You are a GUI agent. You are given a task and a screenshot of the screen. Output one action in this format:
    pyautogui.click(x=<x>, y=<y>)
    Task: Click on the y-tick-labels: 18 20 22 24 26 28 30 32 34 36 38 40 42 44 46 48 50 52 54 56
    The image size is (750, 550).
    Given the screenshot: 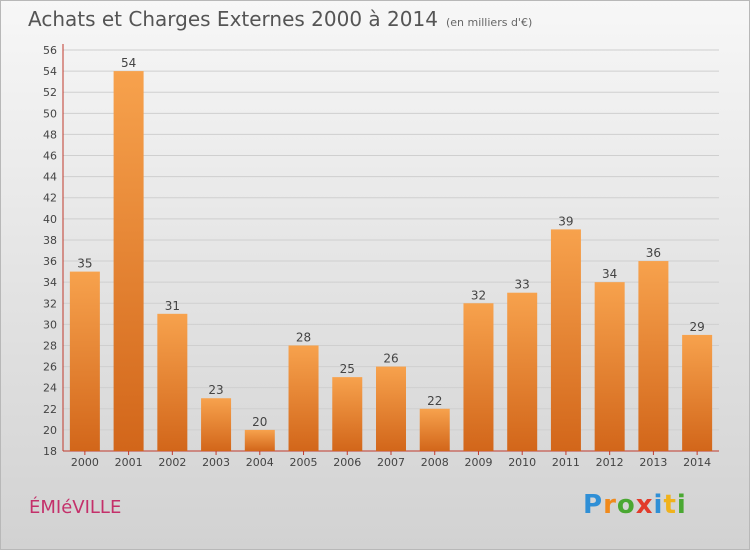 What is the action you would take?
    pyautogui.click(x=50, y=251)
    